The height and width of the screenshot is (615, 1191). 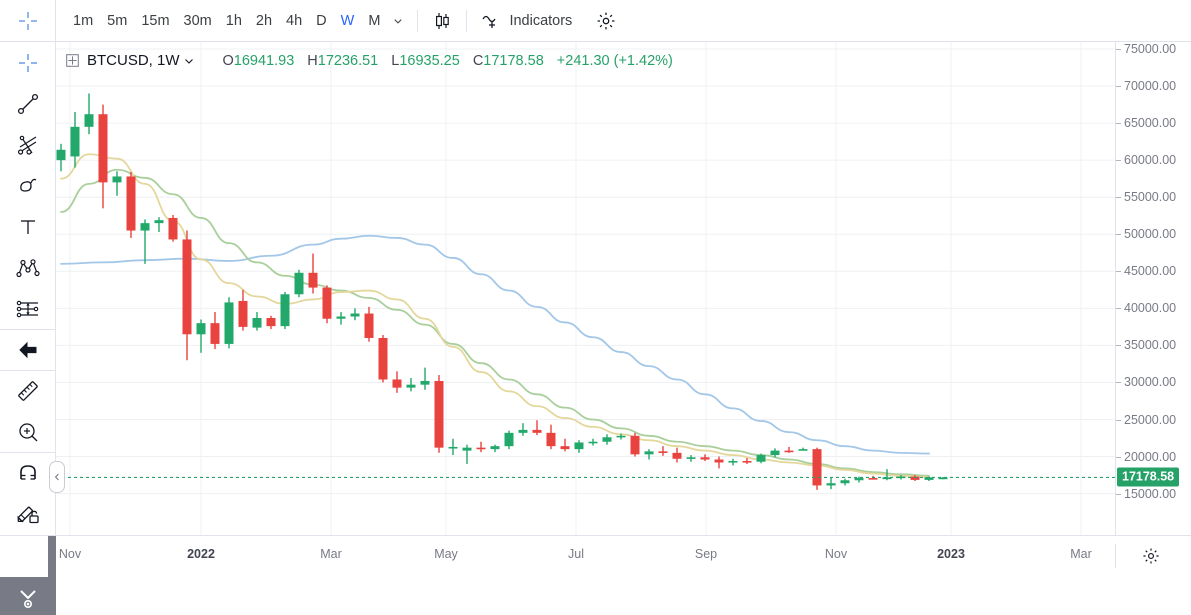 What do you see at coordinates (28, 513) in the screenshot?
I see `drawing-lock-icon` at bounding box center [28, 513].